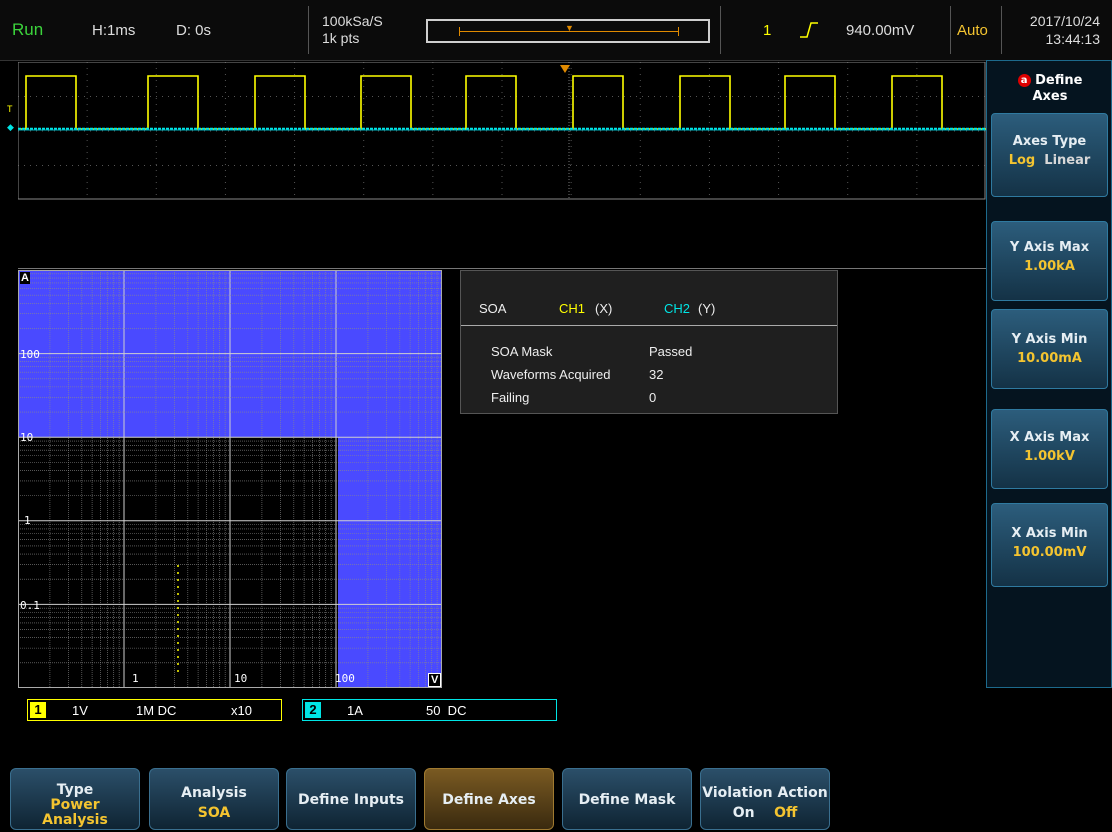 This screenshot has height=832, width=1112. Describe the element at coordinates (355, 710) in the screenshot. I see `ch2-scale: 1A` at that location.